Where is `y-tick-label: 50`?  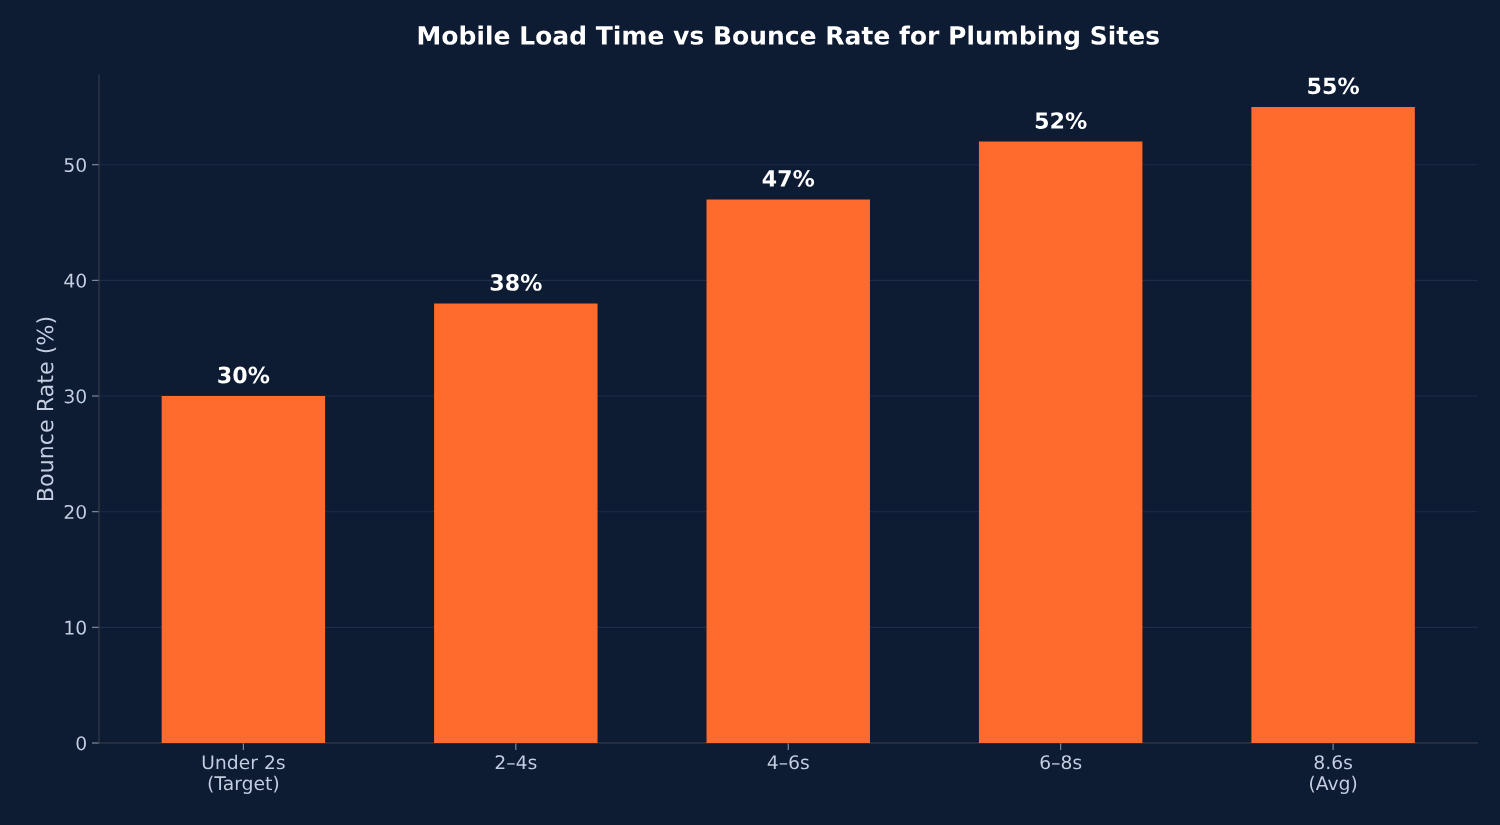
y-tick-label: 50 is located at coordinates (75, 165).